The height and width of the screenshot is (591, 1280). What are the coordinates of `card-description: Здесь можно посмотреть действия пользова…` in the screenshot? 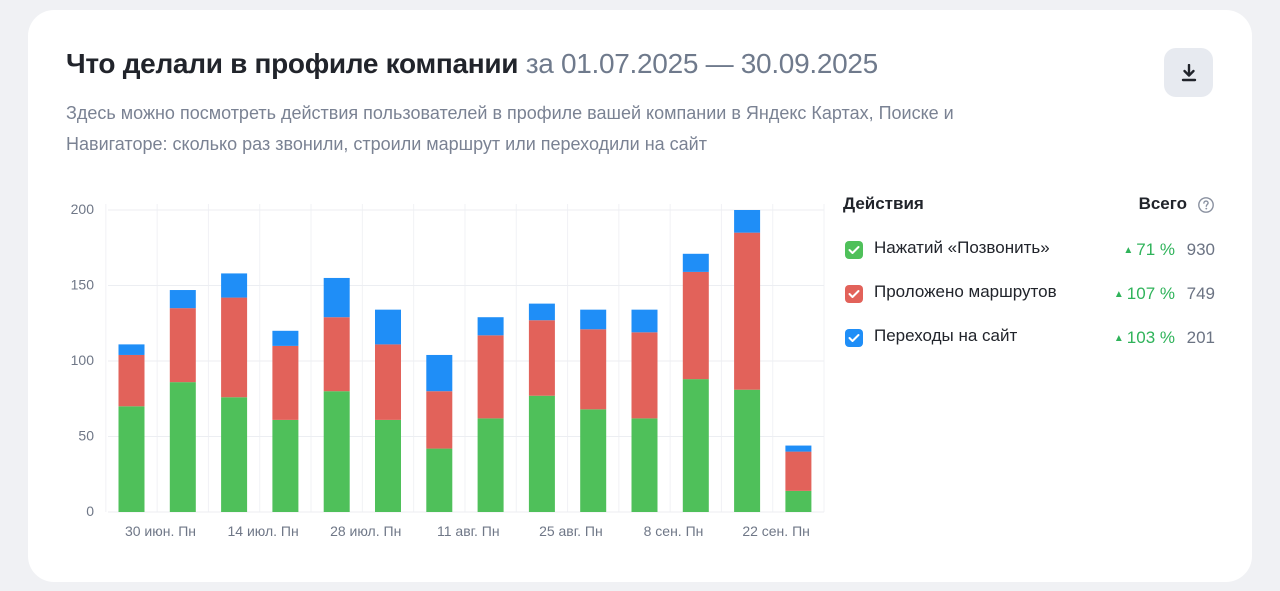 It's located at (510, 128).